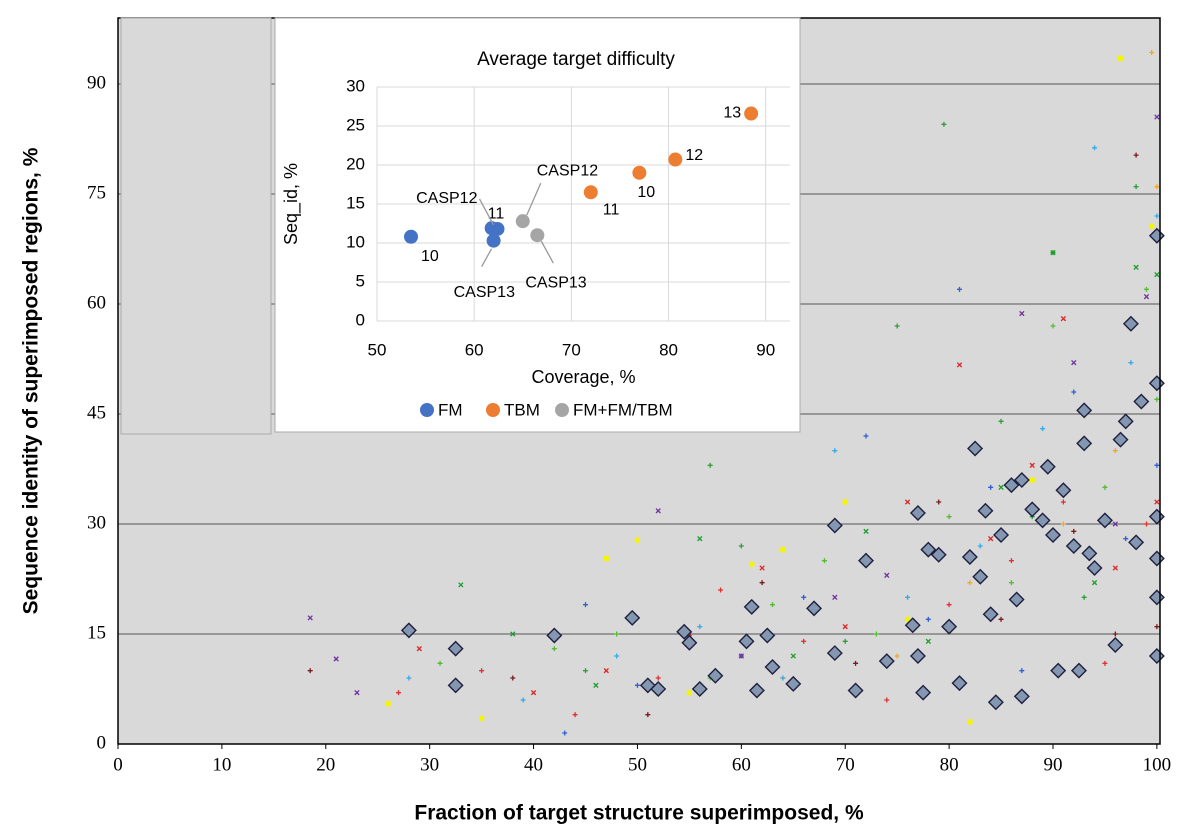 This screenshot has height=838, width=1180. Describe the element at coordinates (118, 764) in the screenshot. I see `x-tick-label: 0` at that location.